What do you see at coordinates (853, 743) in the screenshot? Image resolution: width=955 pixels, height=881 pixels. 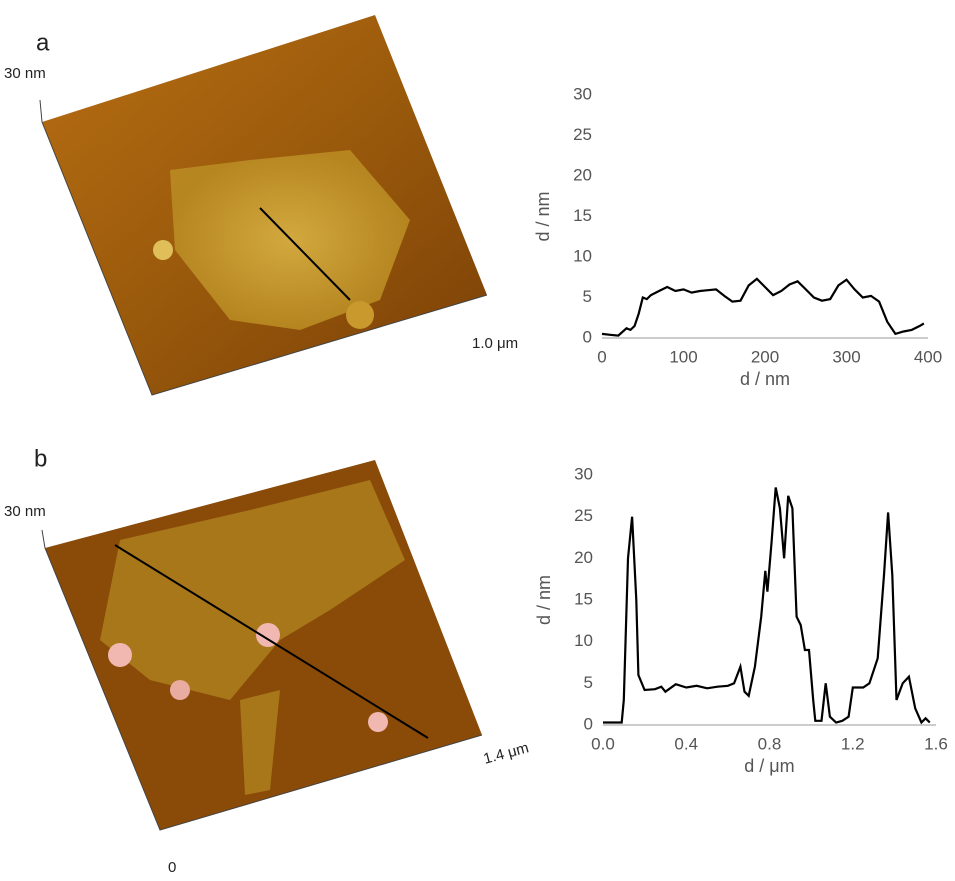 I see `x-tick-label: 1.2` at bounding box center [853, 743].